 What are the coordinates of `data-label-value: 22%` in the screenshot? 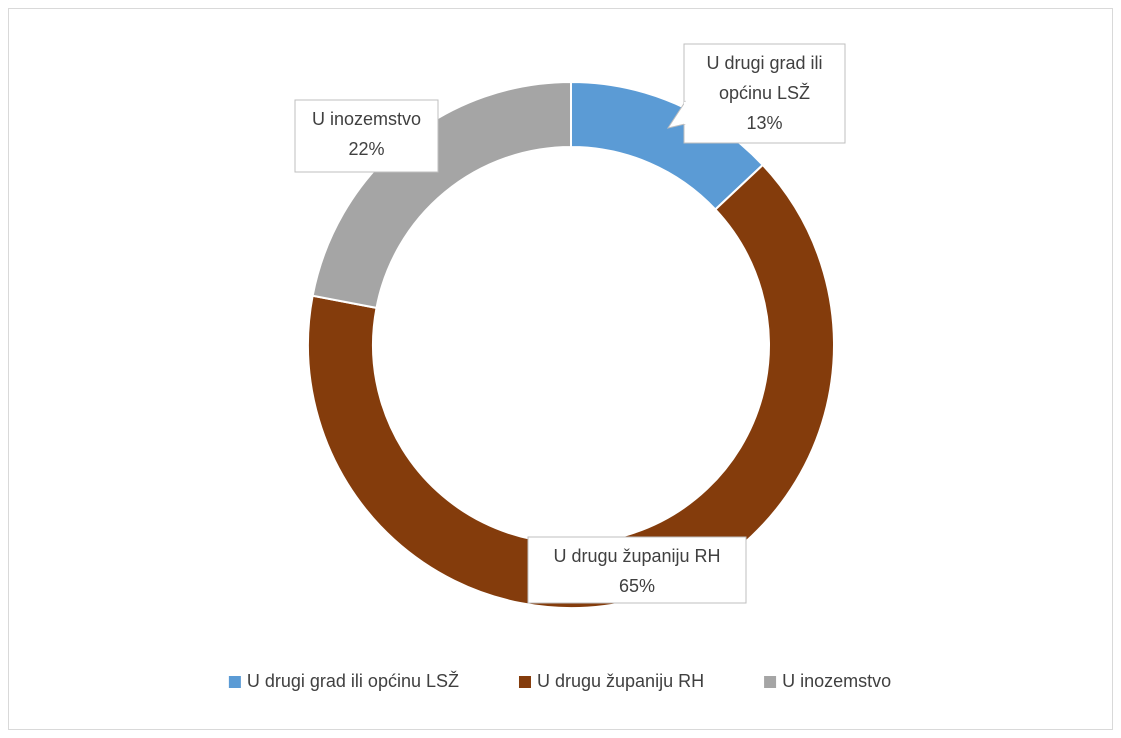 It's located at (366, 149).